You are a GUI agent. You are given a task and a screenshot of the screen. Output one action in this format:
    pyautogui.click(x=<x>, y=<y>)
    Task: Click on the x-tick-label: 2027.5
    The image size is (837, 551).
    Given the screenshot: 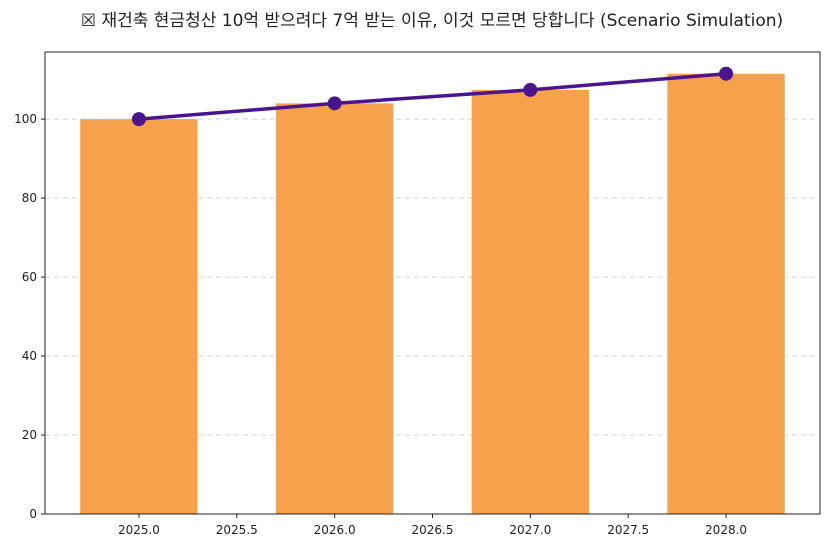 What is the action you would take?
    pyautogui.click(x=628, y=530)
    